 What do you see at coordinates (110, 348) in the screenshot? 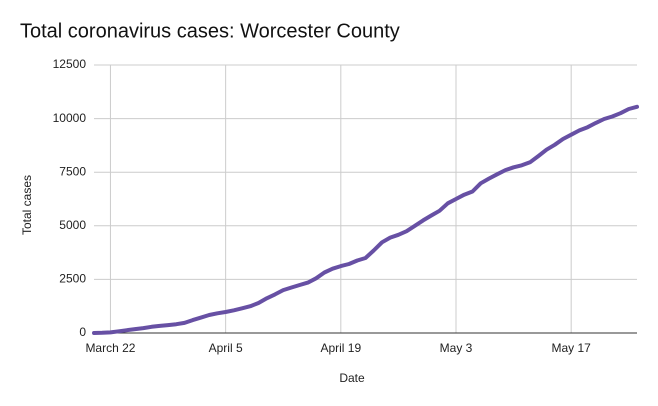
I see `x-tick-label: March 22` at bounding box center [110, 348].